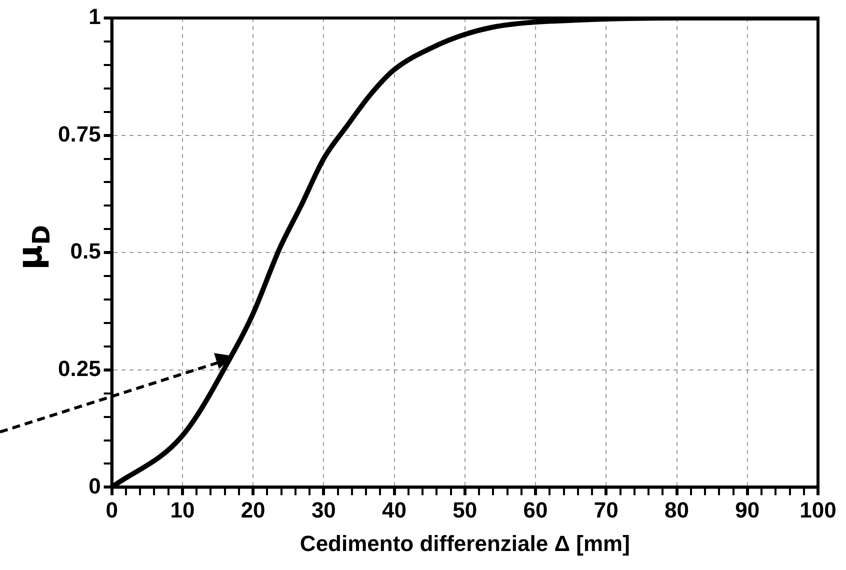 This screenshot has height=570, width=846. Describe the element at coordinates (85, 251) in the screenshot. I see `y-tick-label: 0.5` at that location.